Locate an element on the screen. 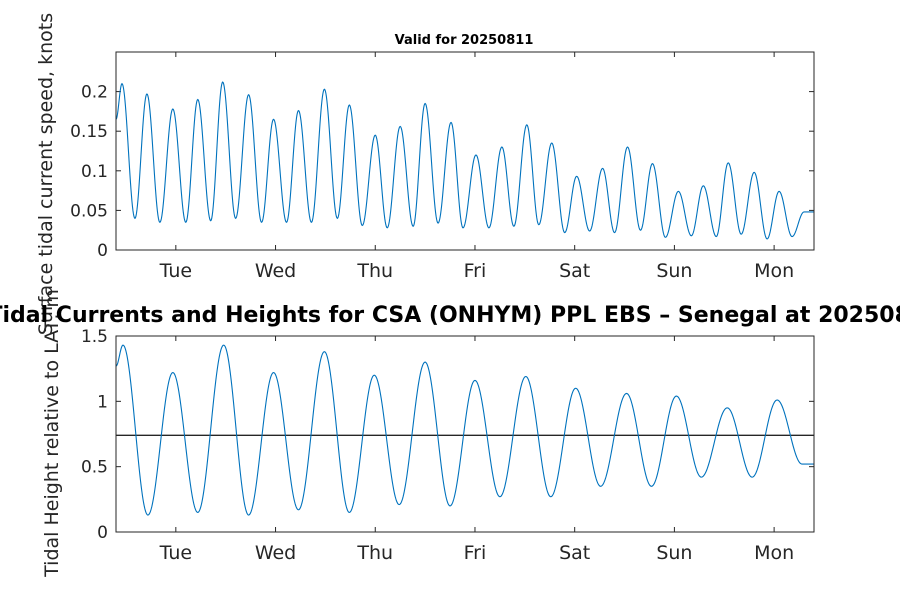 This screenshot has height=604, width=900. y-tick-label: 0.2 is located at coordinates (94, 93).